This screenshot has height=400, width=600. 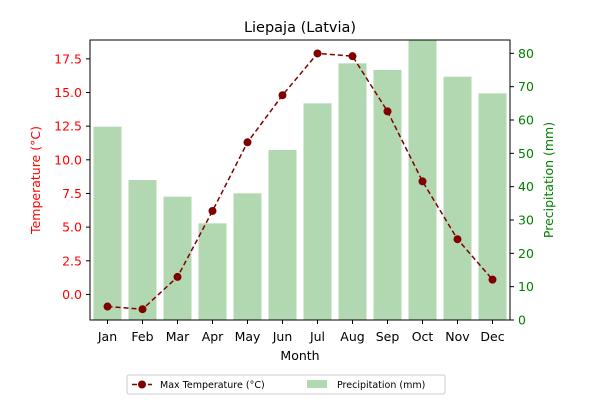 I want to click on temp-point-aug, so click(x=352, y=56).